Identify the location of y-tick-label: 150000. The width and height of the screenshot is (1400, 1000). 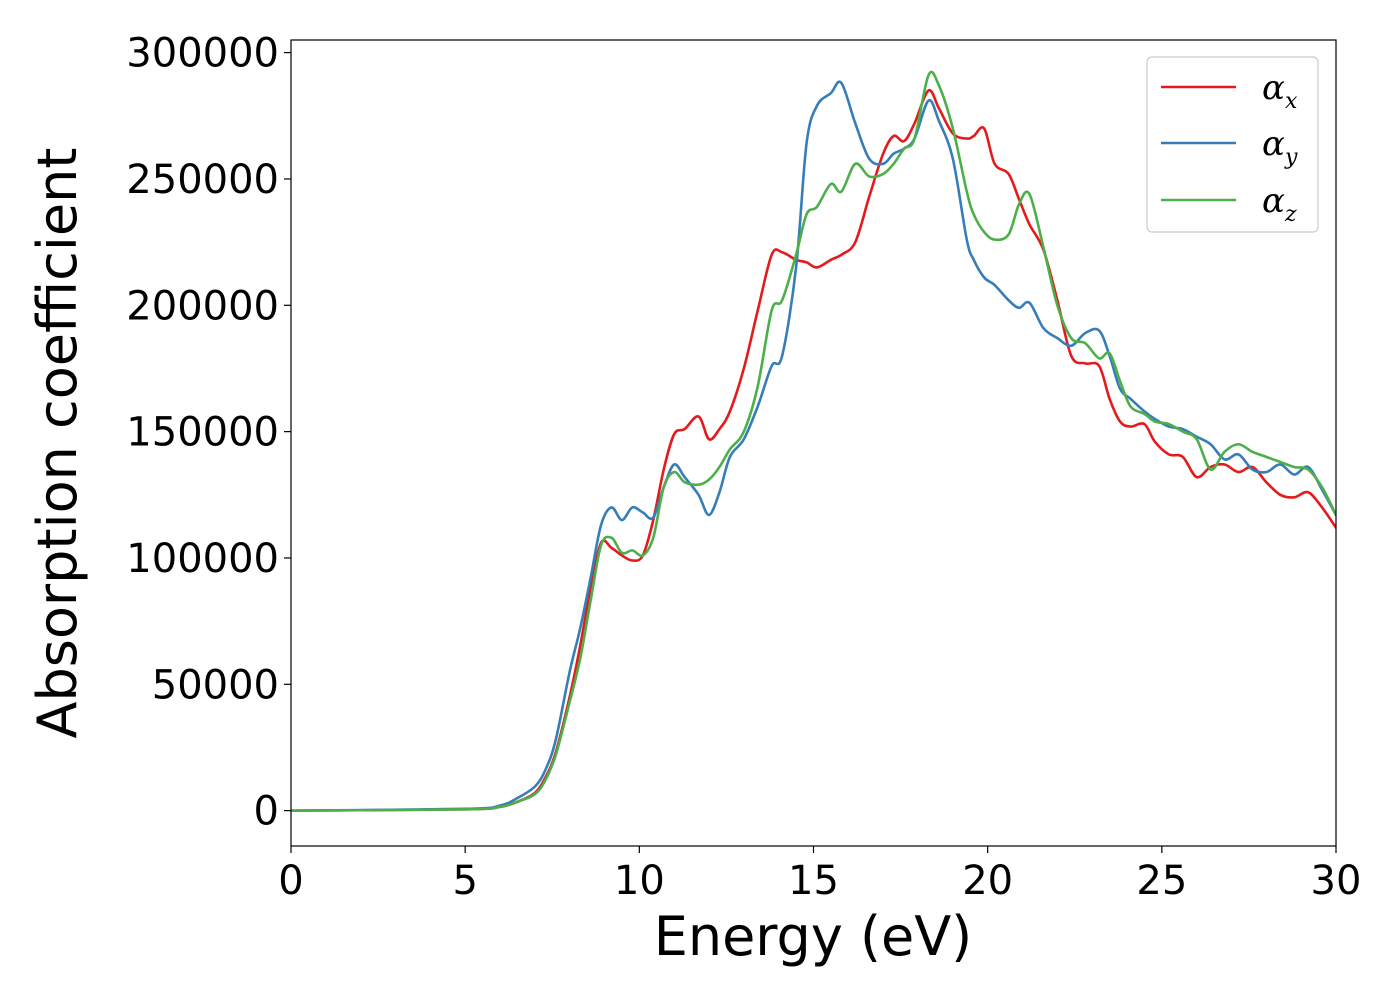
(202, 433).